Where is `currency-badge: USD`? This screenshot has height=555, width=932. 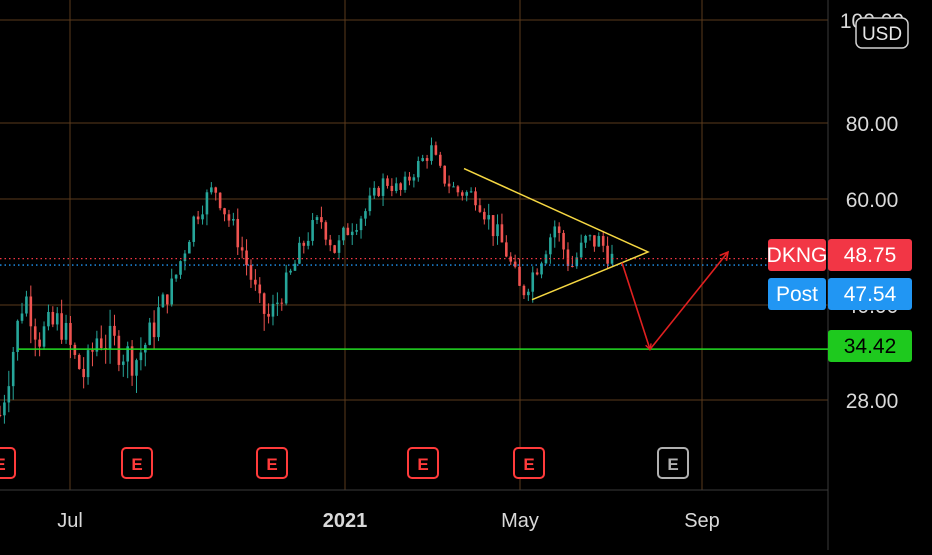
currency-badge: USD is located at coordinates (882, 33).